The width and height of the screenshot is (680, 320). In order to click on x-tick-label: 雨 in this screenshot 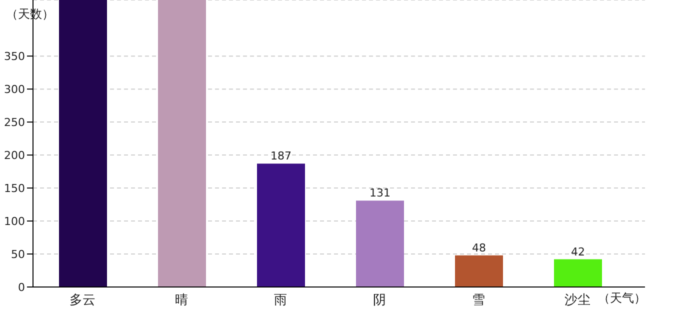, I will do `click(280, 300)`.